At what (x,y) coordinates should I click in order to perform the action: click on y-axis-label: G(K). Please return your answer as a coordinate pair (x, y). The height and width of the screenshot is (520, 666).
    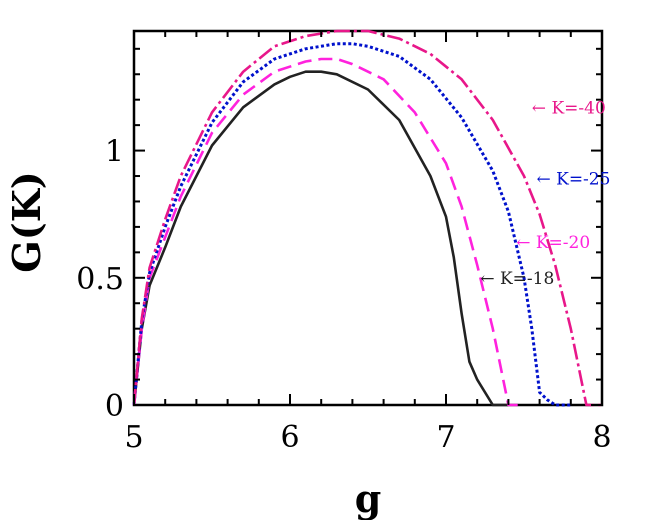
    Looking at the image, I should click on (26, 221).